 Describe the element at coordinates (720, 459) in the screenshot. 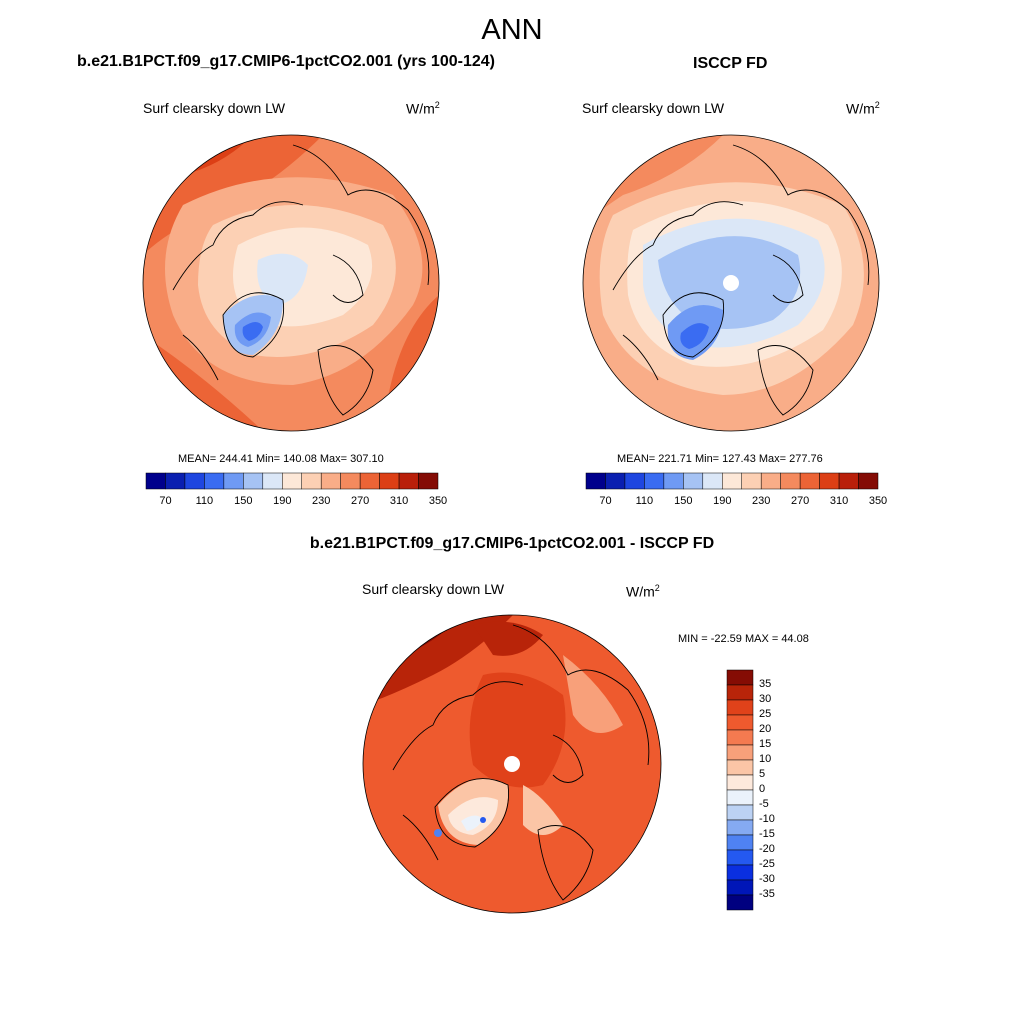

I see `obs-stats: MEAN= 221.71 Min= 127.43 Max= 277.76` at that location.